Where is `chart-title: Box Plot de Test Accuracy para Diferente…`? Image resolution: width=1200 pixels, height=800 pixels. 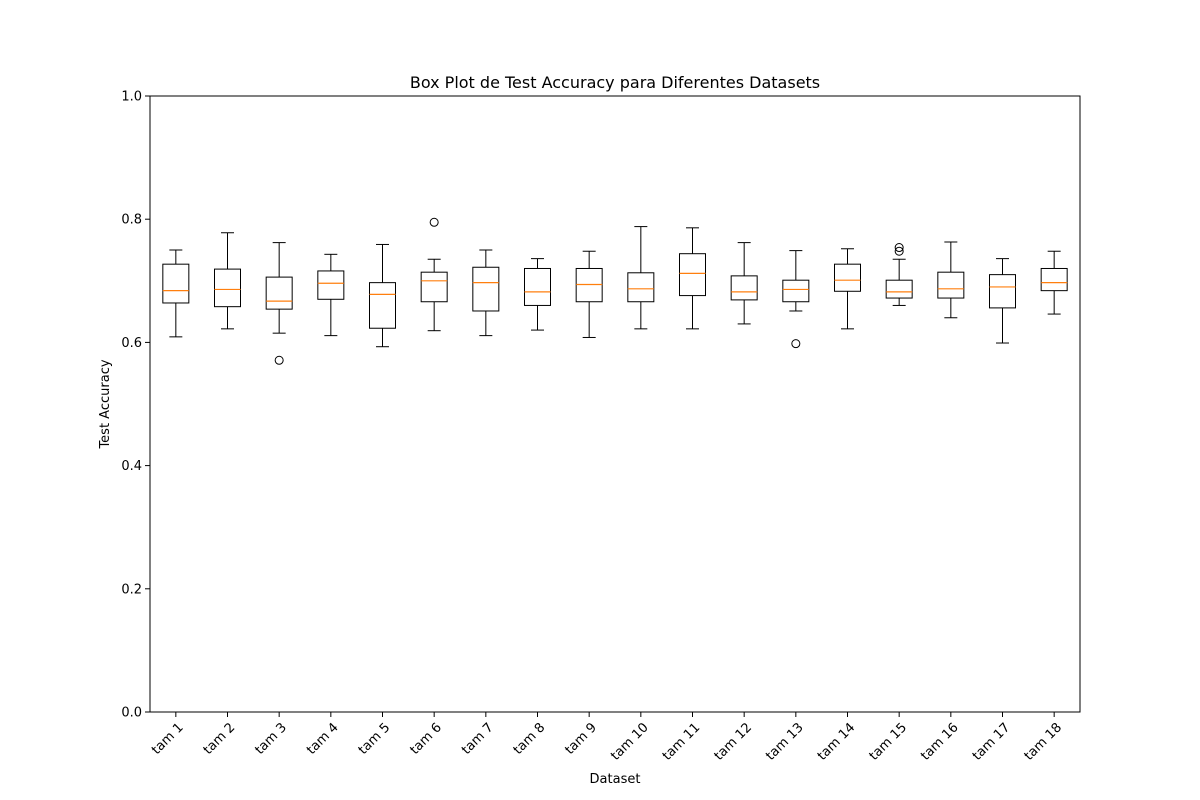 chart-title: Box Plot de Test Accuracy para Diferente… is located at coordinates (615, 82).